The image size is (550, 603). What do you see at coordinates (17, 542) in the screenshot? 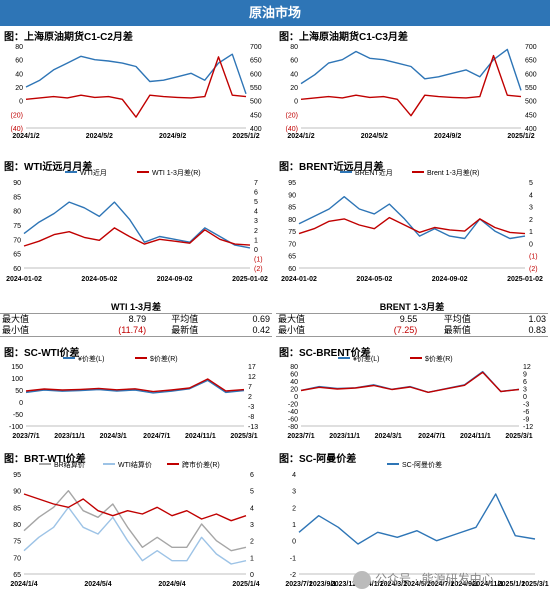
I see `y-tick-label-left: 75` at bounding box center [17, 542].